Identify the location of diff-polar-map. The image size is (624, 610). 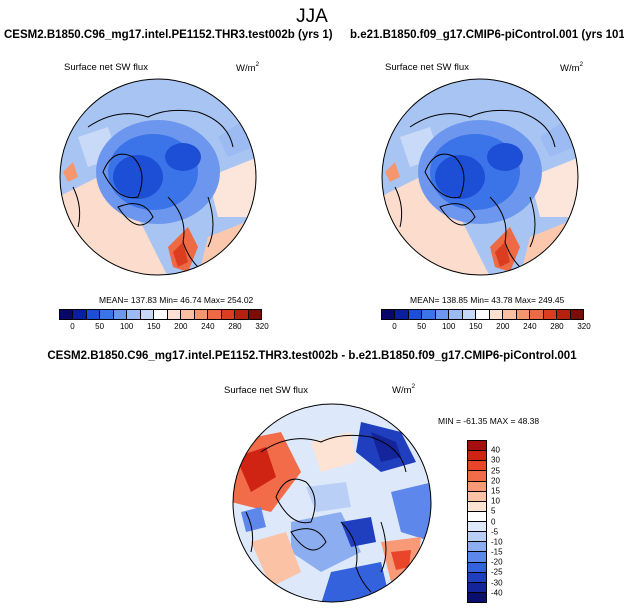
(332, 503).